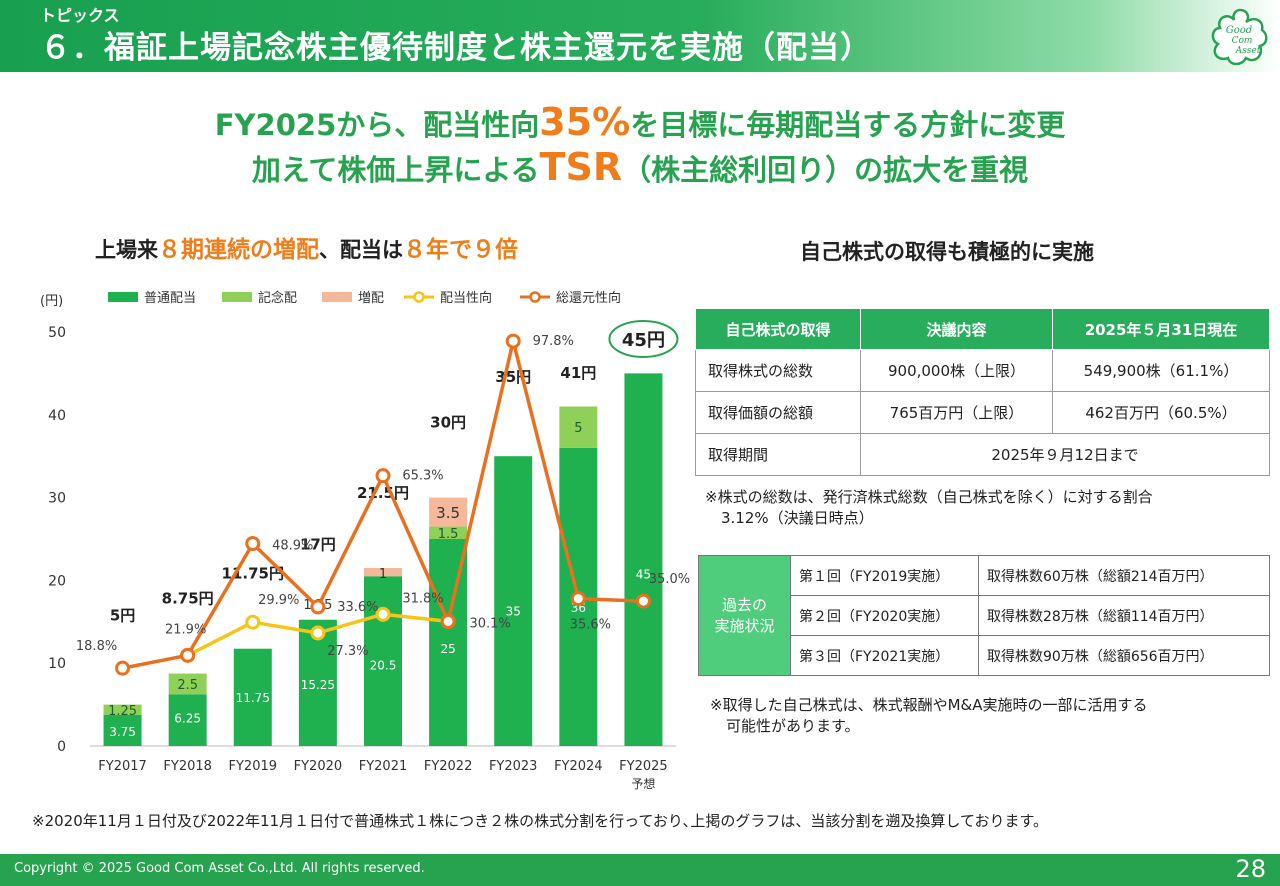  I want to click on x-tick-label: FY2017, so click(122, 766).